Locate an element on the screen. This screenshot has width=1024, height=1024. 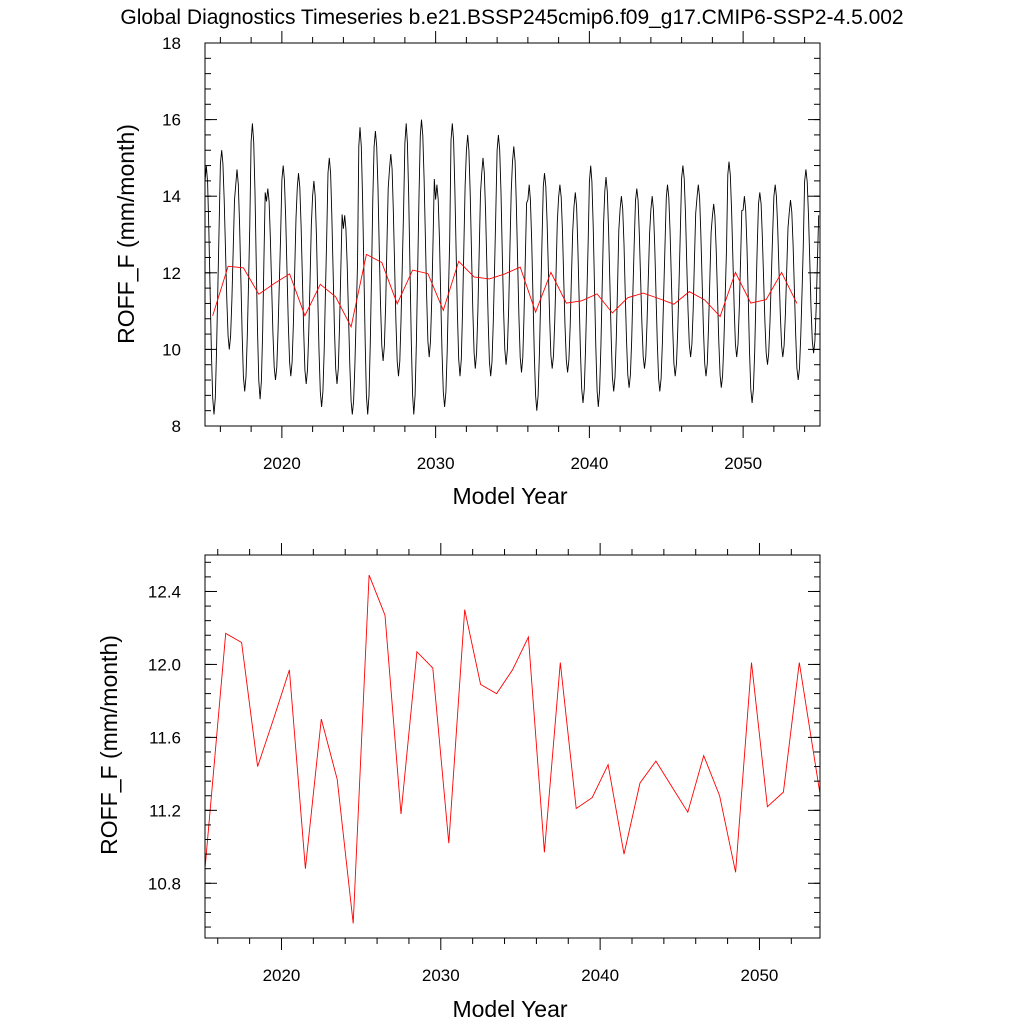
y-tick-label: 16 is located at coordinates (171, 120).